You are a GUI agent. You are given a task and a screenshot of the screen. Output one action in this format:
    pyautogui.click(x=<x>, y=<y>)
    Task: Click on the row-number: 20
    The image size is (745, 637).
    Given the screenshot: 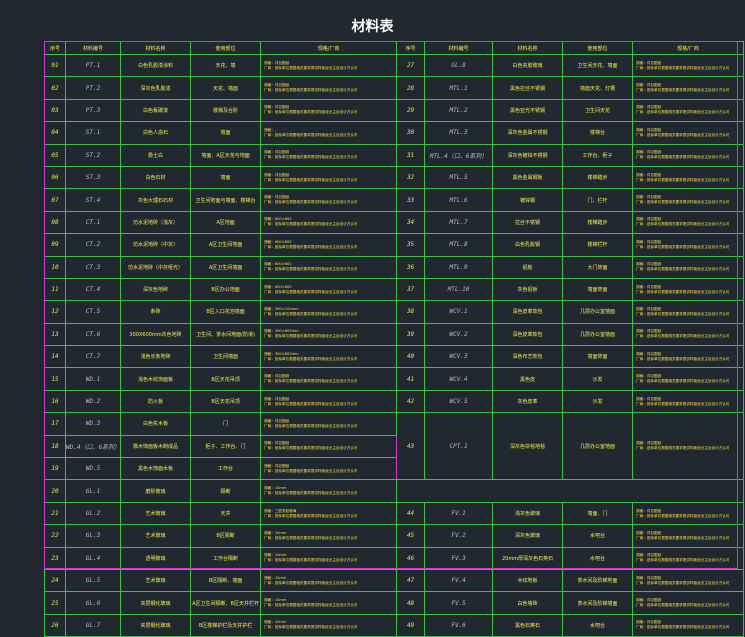 What is the action you would take?
    pyautogui.click(x=55, y=491)
    